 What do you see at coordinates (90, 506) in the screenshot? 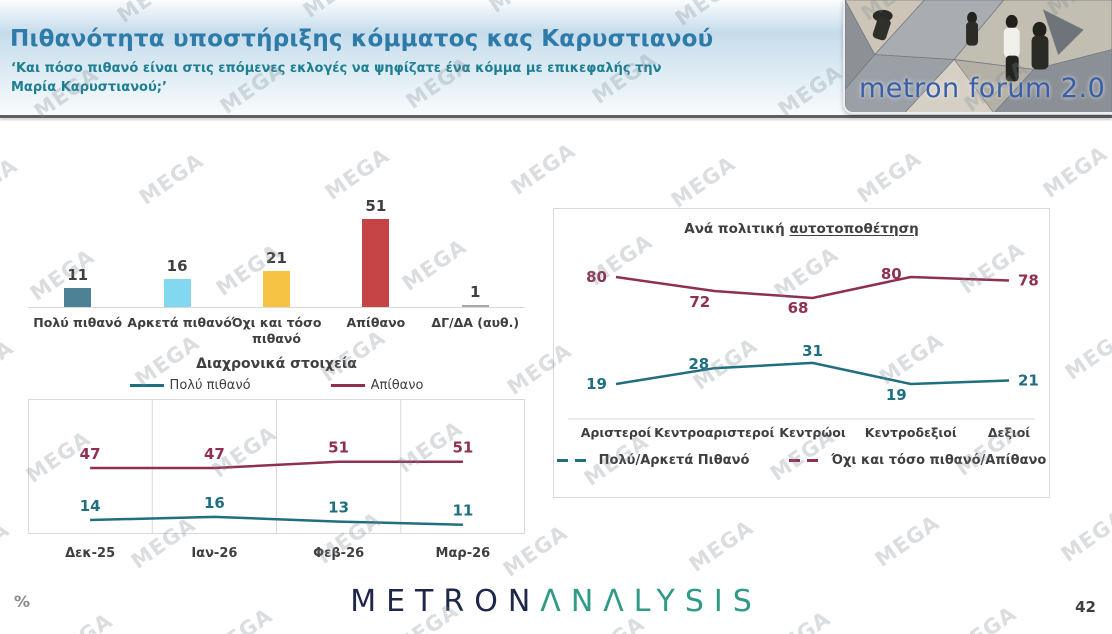
I see `svg-text: 14` at bounding box center [90, 506].